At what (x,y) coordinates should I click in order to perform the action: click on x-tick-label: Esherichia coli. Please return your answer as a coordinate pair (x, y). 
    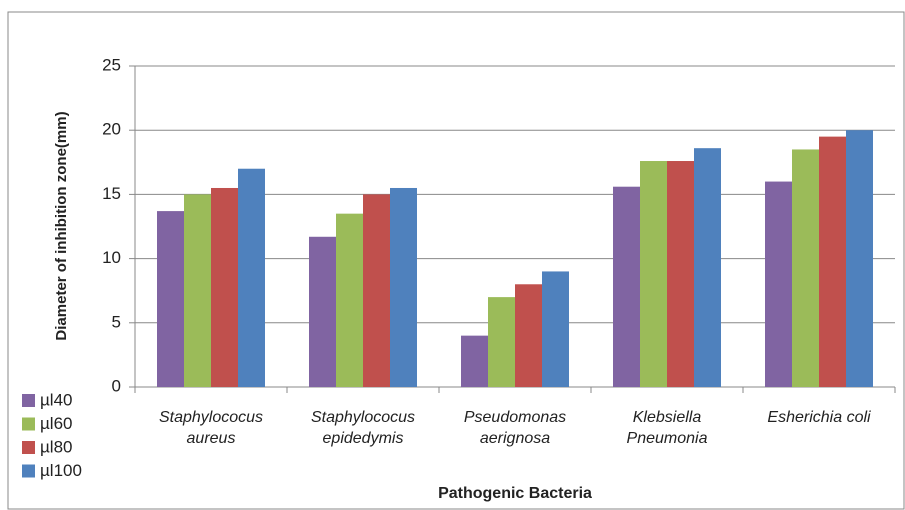
    Looking at the image, I should click on (819, 417).